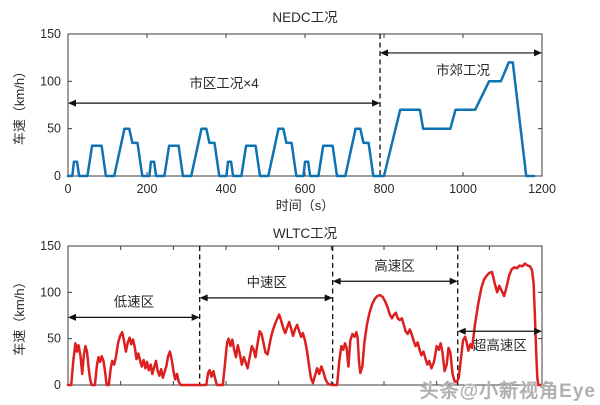 Image resolution: width=600 pixels, height=405 pixels. I want to click on nedc-x-tick-label: 400, so click(226, 189).